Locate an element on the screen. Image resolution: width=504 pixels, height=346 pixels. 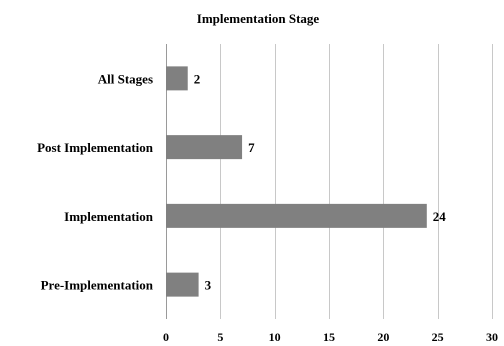
data-label: 24 is located at coordinates (440, 216).